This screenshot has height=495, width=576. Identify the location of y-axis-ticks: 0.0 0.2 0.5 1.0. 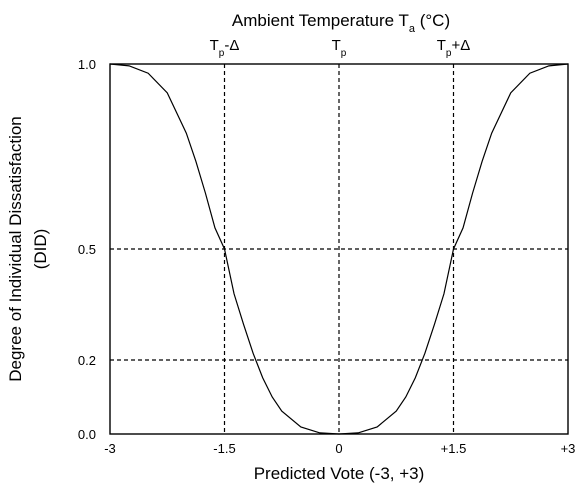
(87, 249).